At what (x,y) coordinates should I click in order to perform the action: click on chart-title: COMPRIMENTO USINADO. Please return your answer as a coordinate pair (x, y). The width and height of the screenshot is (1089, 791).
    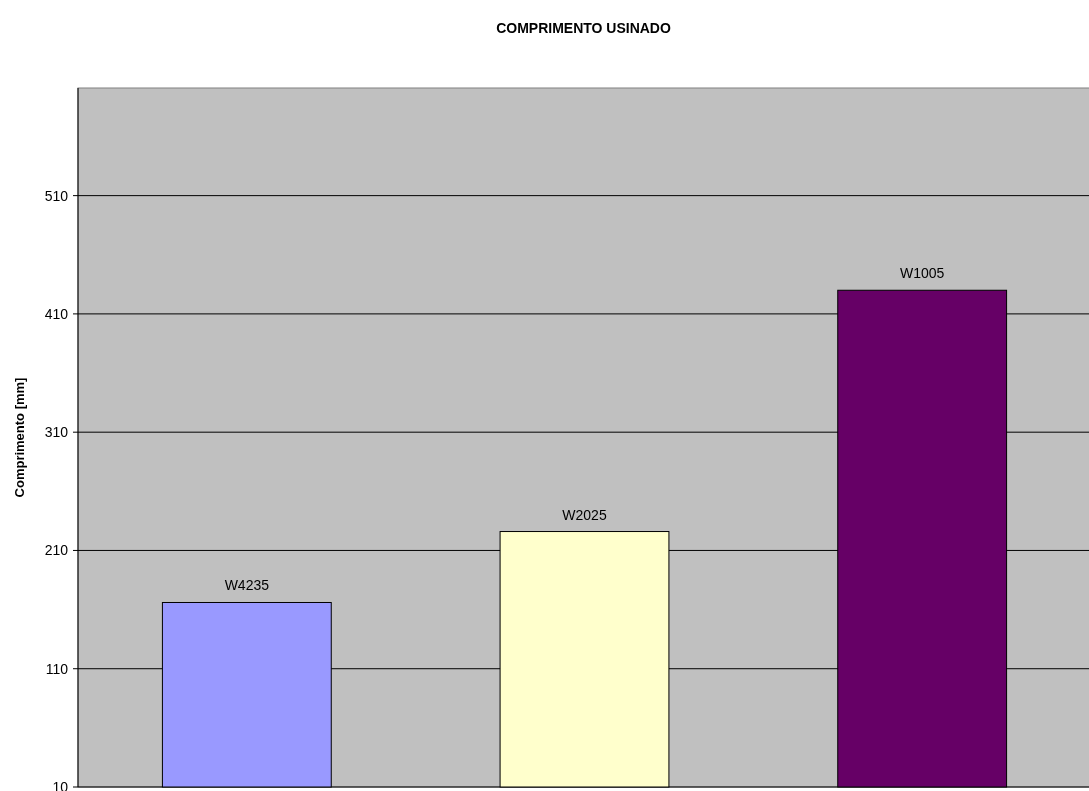
    Looking at the image, I should click on (583, 28).